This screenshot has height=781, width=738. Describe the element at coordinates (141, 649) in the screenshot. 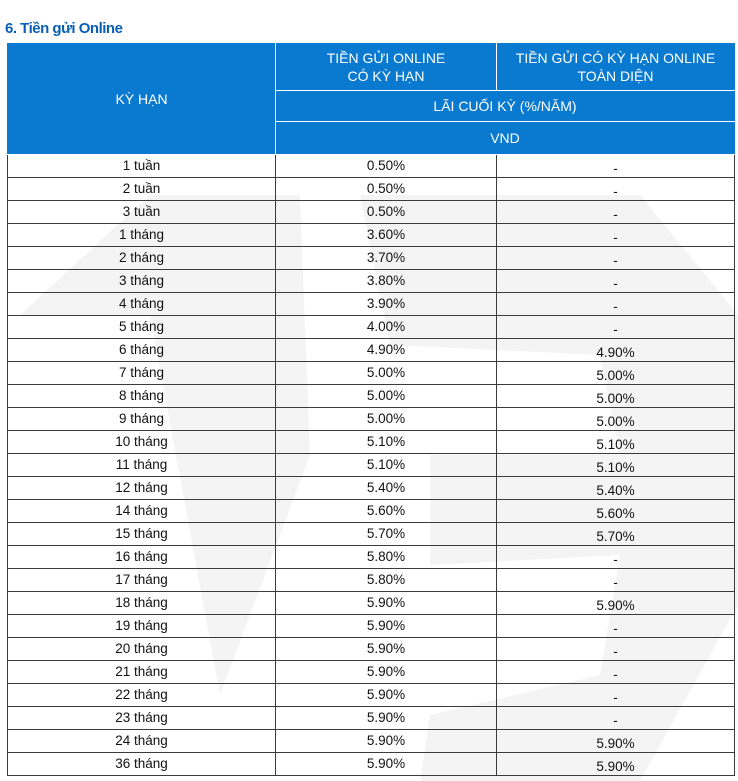

I see `term-cell: 20 tháng` at that location.